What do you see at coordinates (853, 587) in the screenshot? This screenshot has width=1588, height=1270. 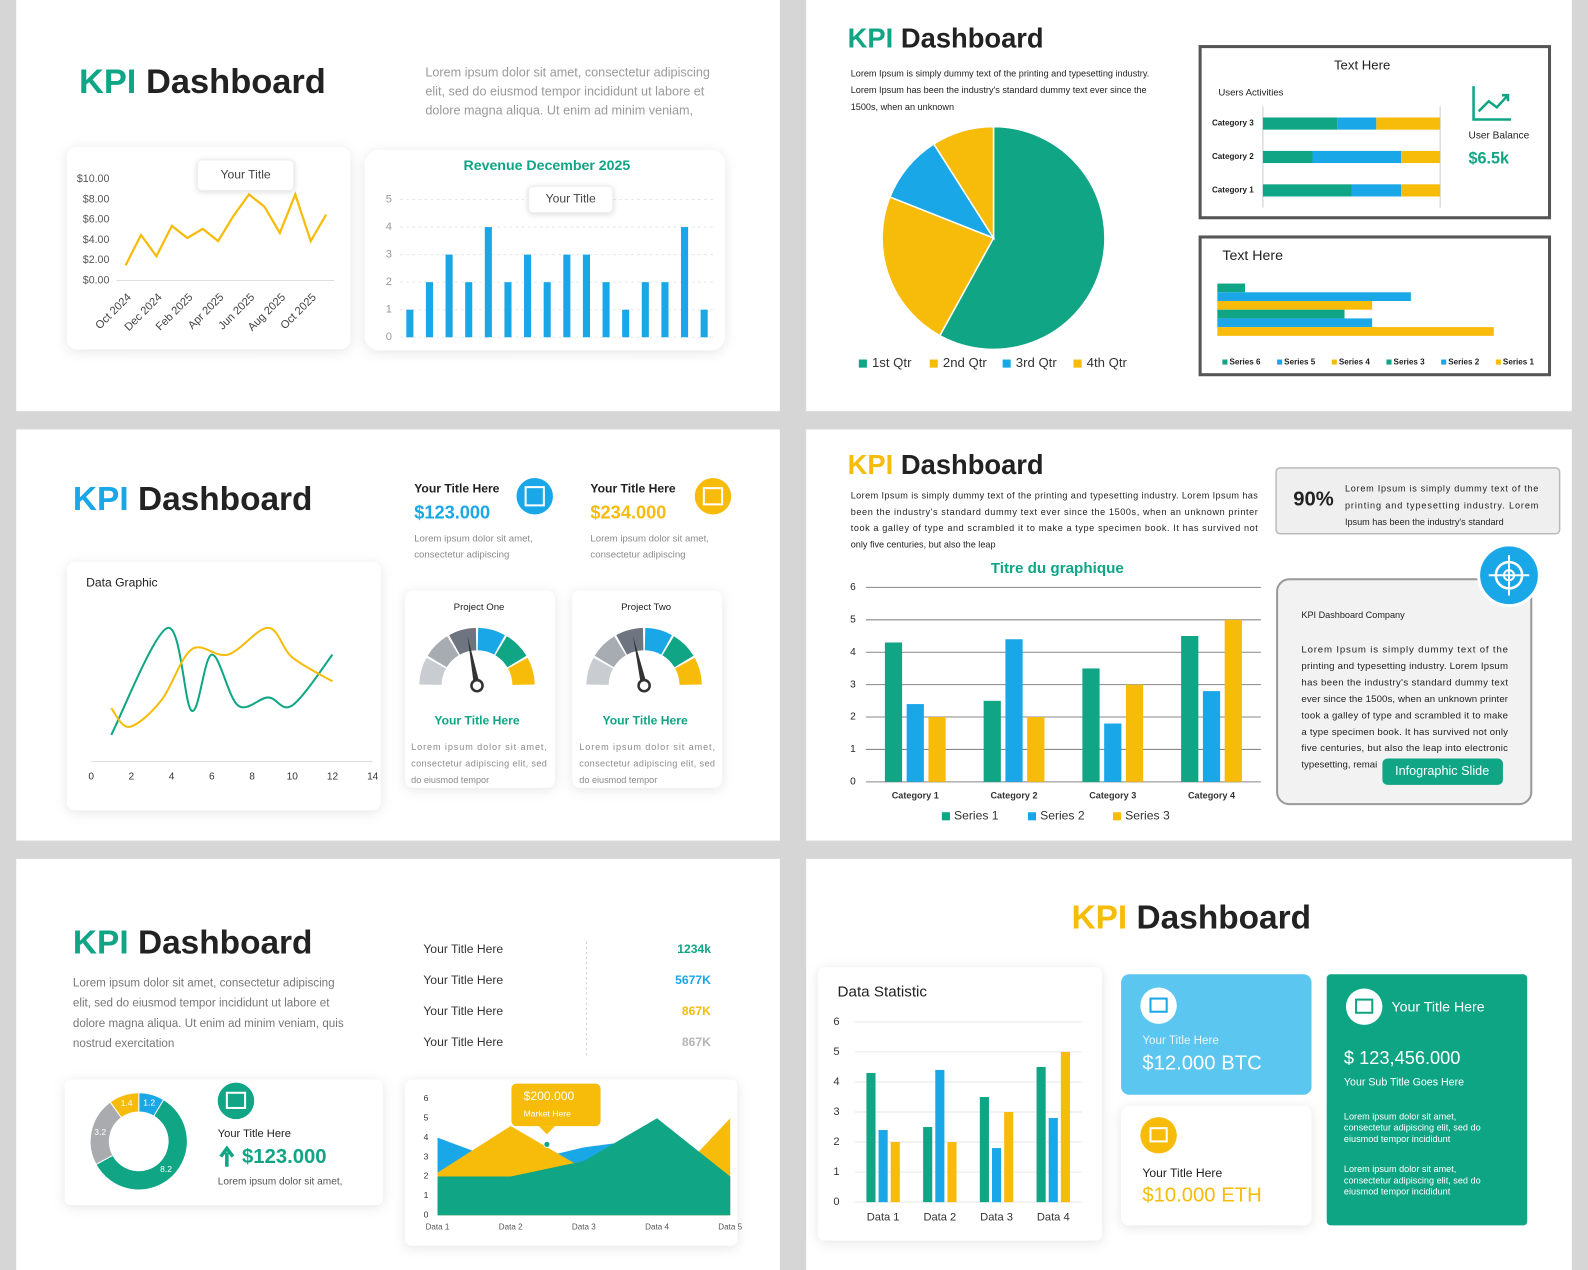 I see `y-tick-label: 6` at bounding box center [853, 587].